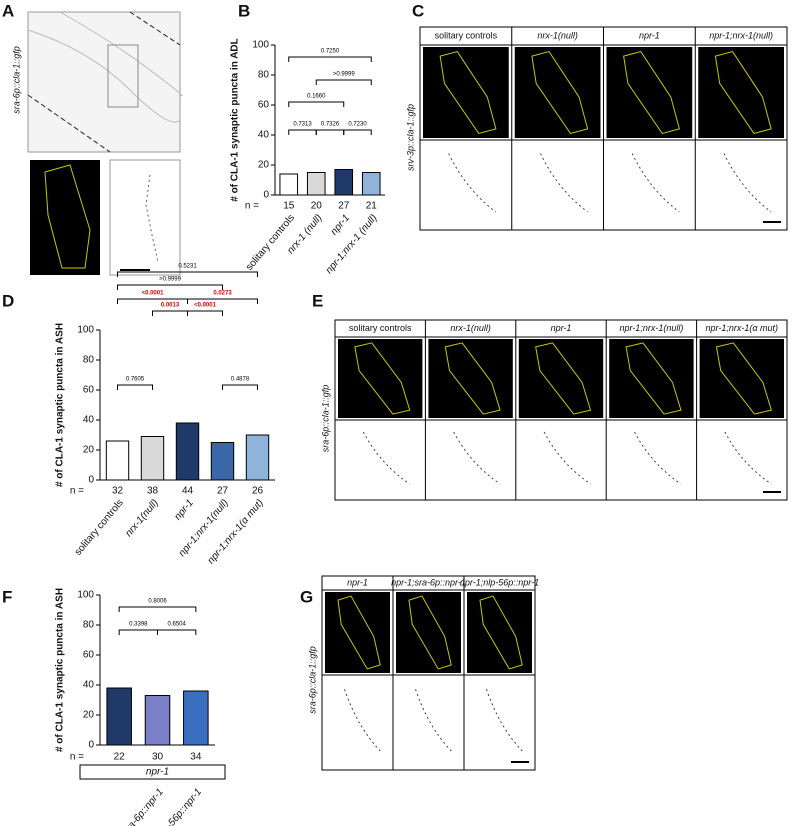 Image resolution: width=792 pixels, height=826 pixels. Describe the element at coordinates (240, 380) in the screenshot. I see `p-value: 0.4878` at that location.